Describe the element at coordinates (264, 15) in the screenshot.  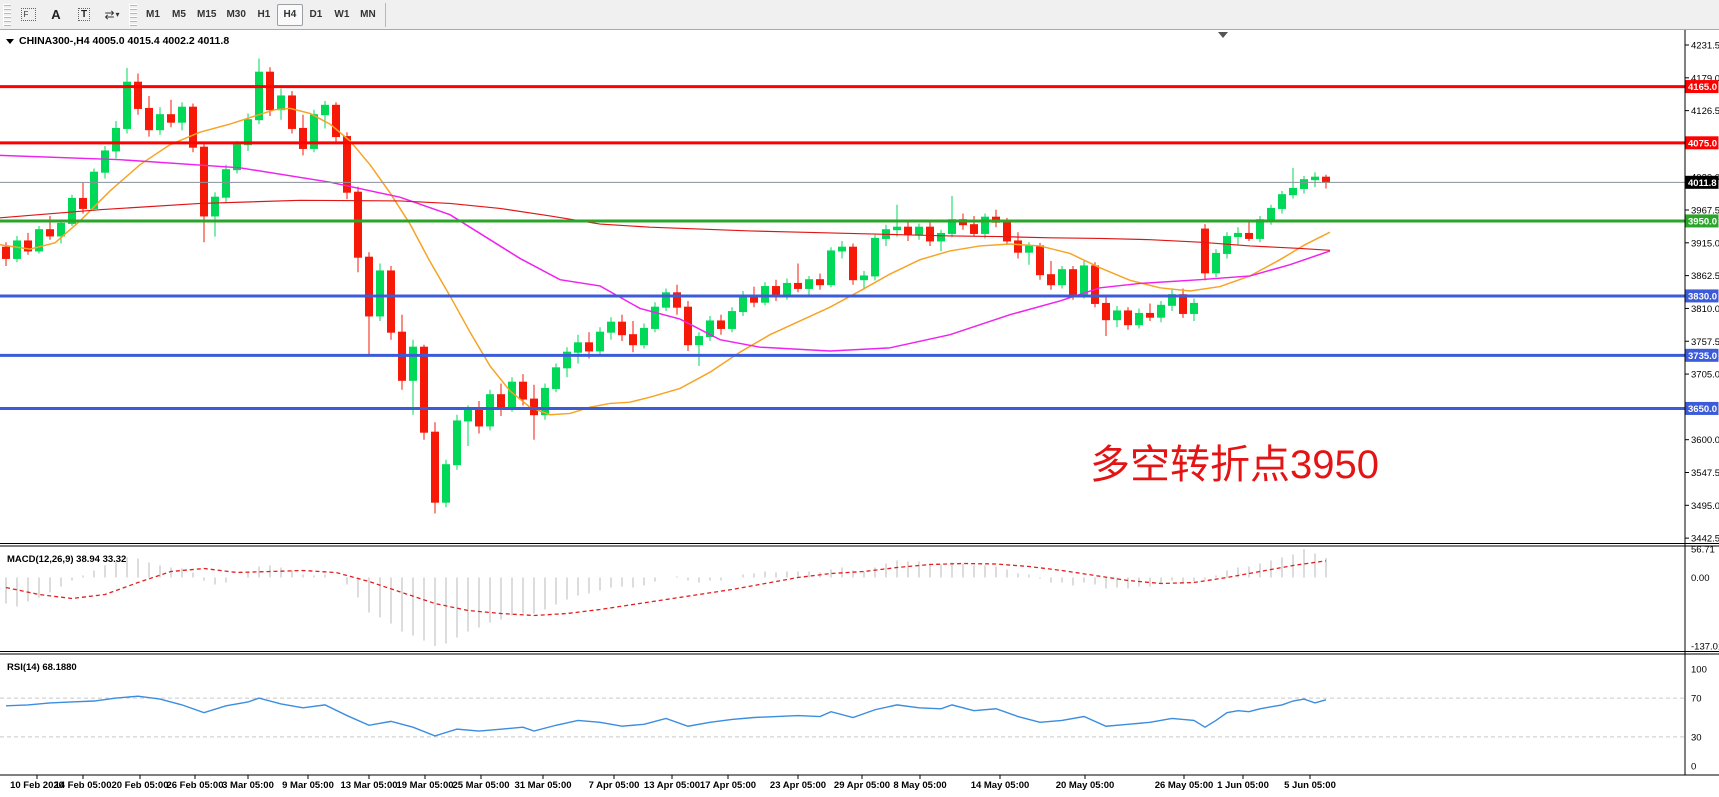
I see `timeframe-h1-button: H1` at that location.